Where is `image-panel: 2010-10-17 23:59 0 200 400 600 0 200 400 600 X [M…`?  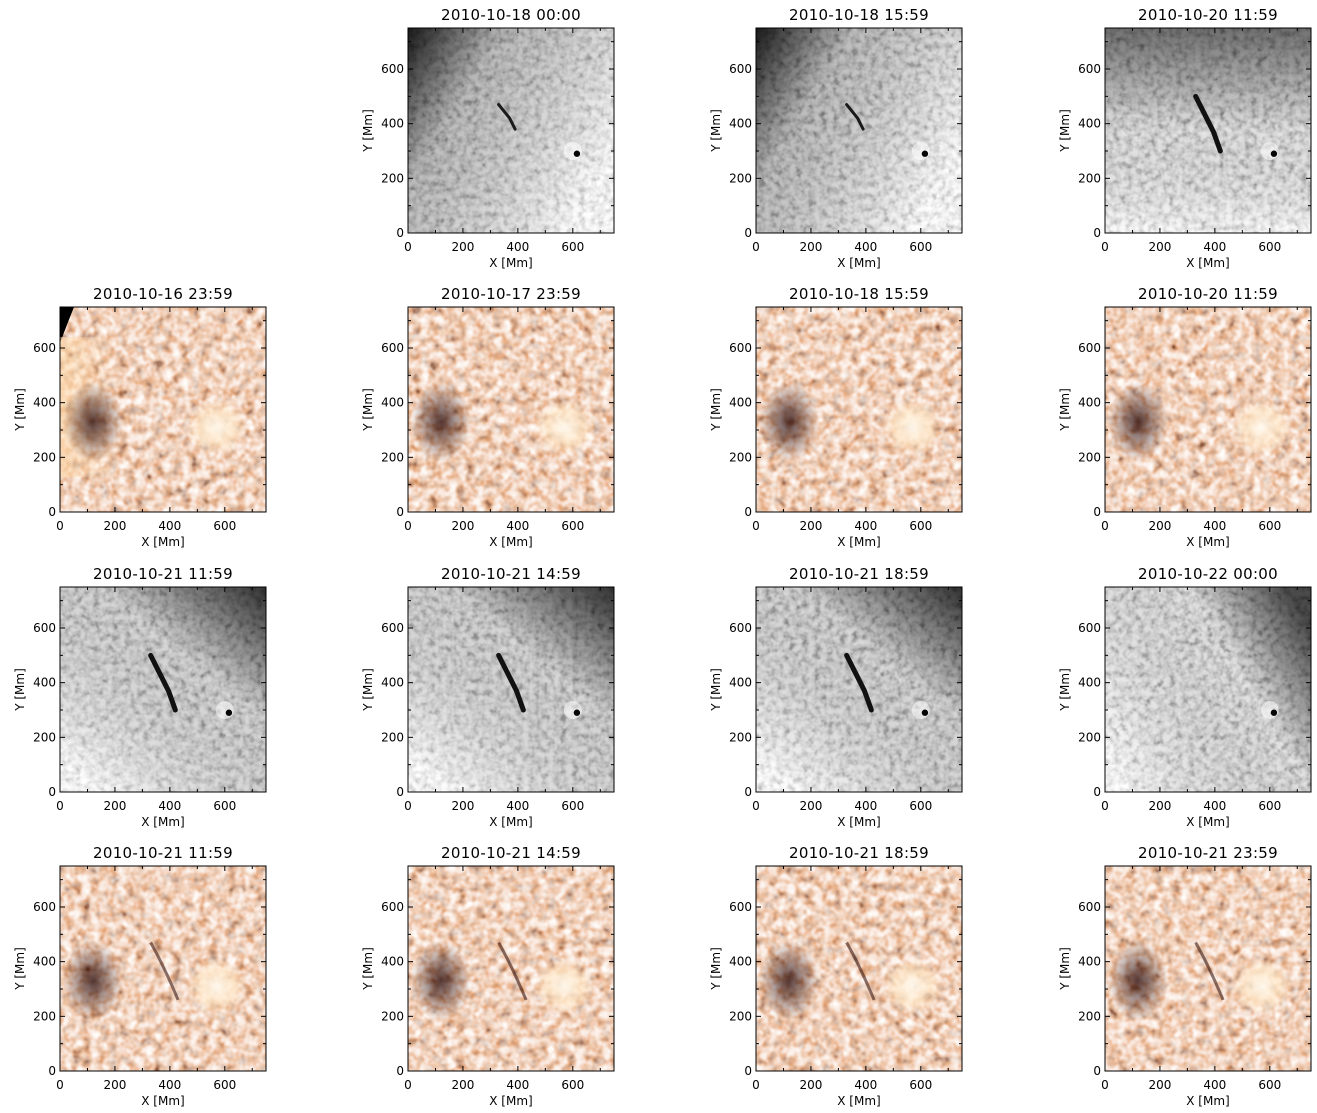
image-panel: 2010-10-17 23:59 0 200 400 600 0 200 400 600 X [M… is located at coordinates (498, 414).